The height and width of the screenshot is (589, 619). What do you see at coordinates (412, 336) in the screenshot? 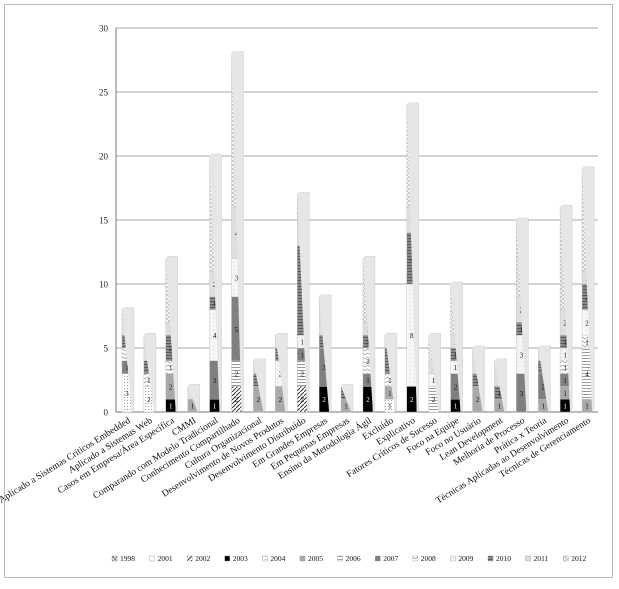
I see `data-label: 8` at bounding box center [412, 336].